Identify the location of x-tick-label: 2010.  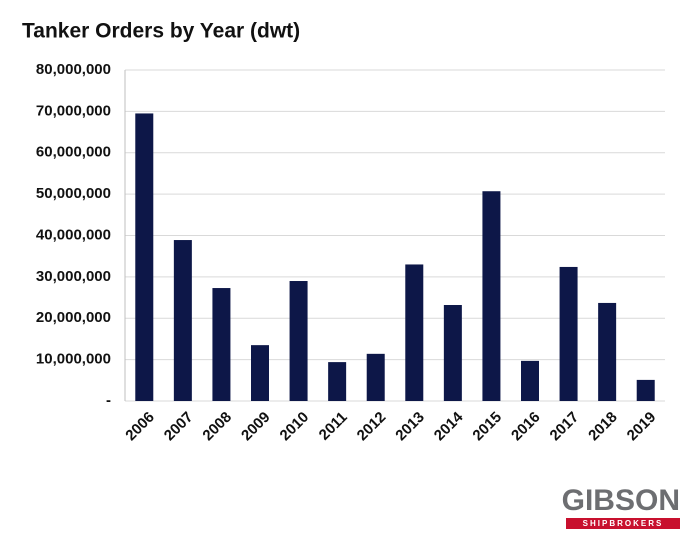
(295, 427).